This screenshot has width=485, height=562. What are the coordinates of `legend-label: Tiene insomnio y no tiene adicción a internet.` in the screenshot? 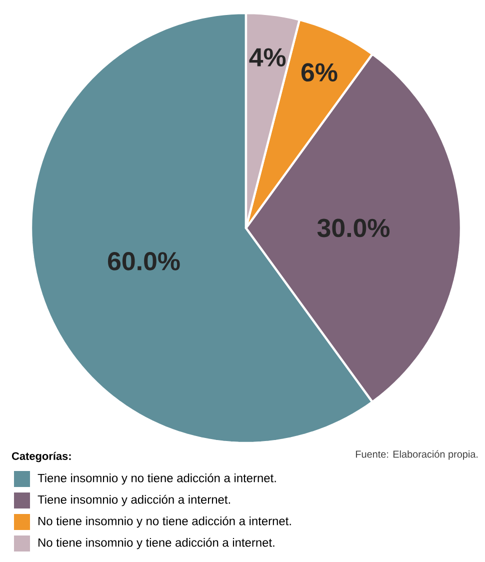 It's located at (157, 479).